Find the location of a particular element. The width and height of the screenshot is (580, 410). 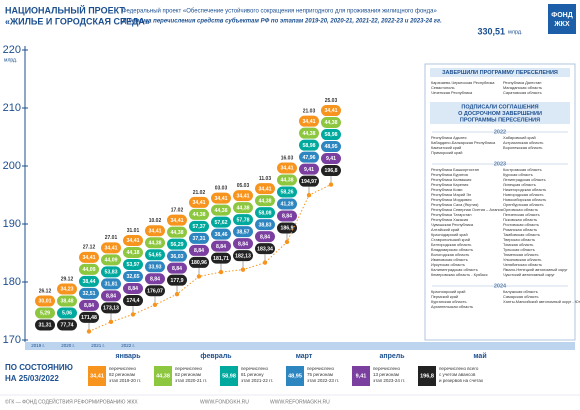

time-axis-bar is located at coordinates (300, 346).